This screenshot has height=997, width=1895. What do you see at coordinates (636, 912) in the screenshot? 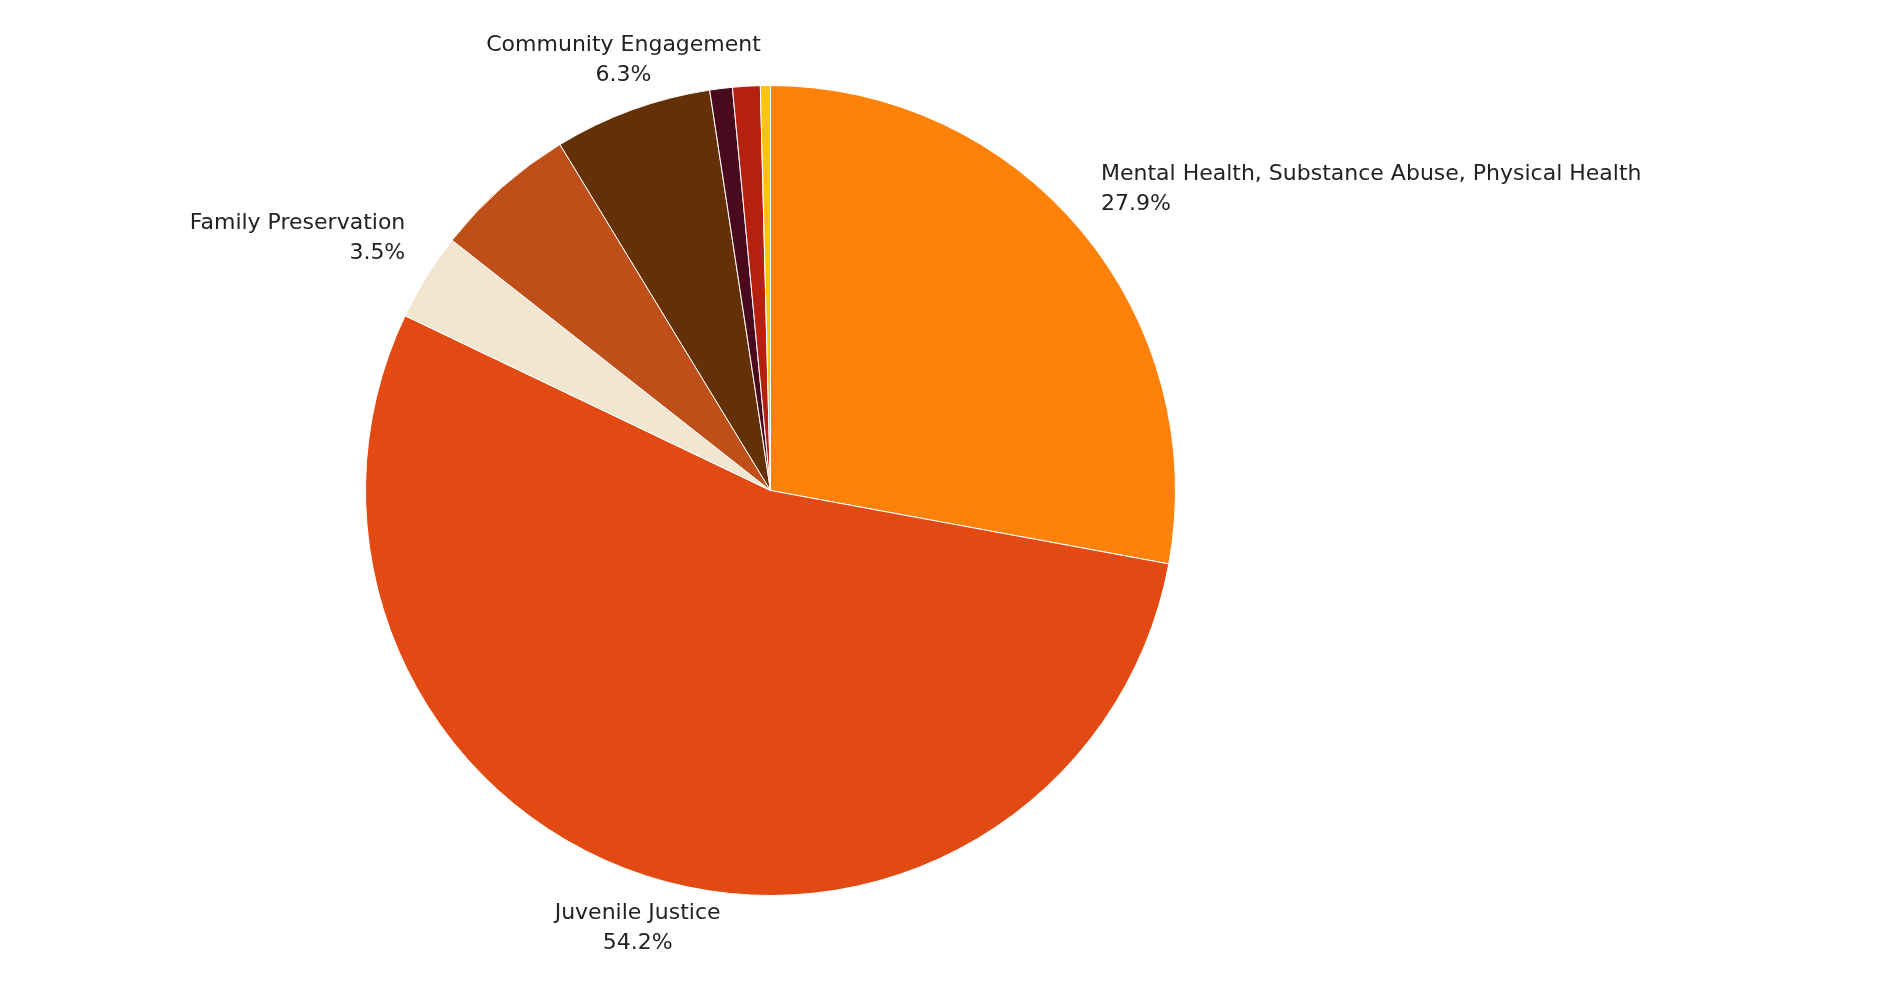
I see `slice-label: Juvenile Justice` at bounding box center [636, 912].